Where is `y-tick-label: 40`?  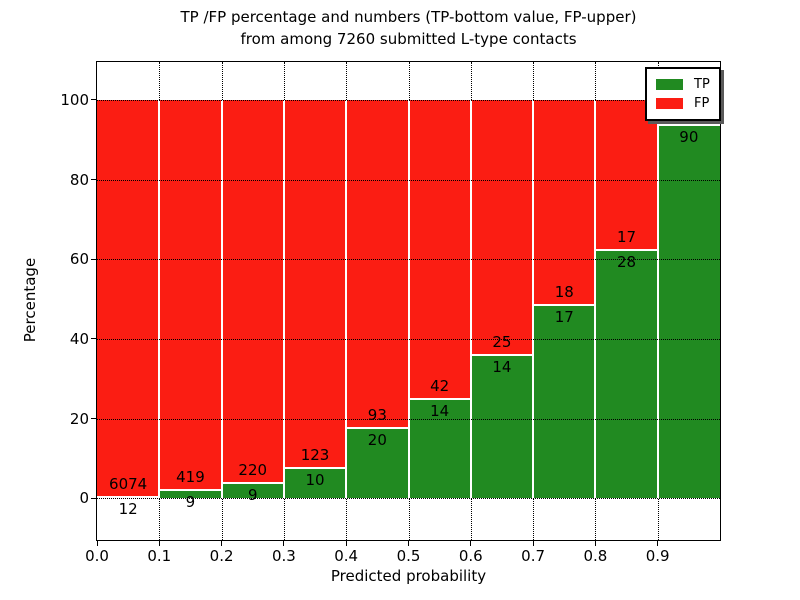 y-tick-label: 40 is located at coordinates (79, 338).